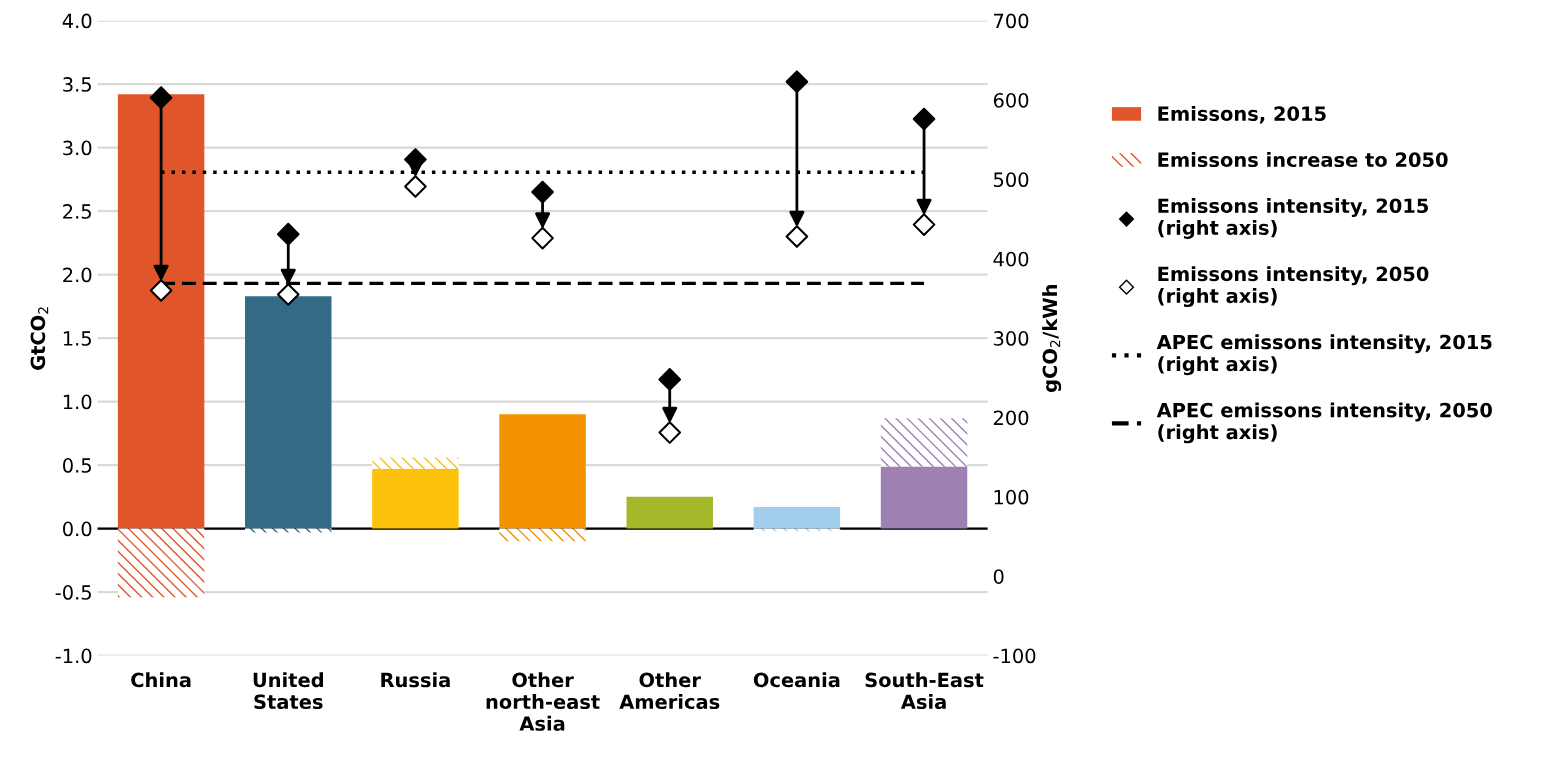 The height and width of the screenshot is (765, 1548). What do you see at coordinates (1303, 160) in the screenshot?
I see `legend-label: Emissons increase to 2050` at bounding box center [1303, 160].